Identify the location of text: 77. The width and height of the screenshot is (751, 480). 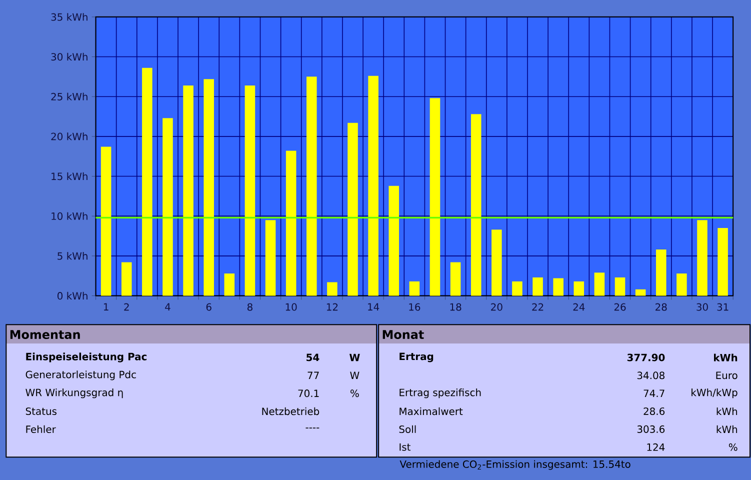
(313, 376).